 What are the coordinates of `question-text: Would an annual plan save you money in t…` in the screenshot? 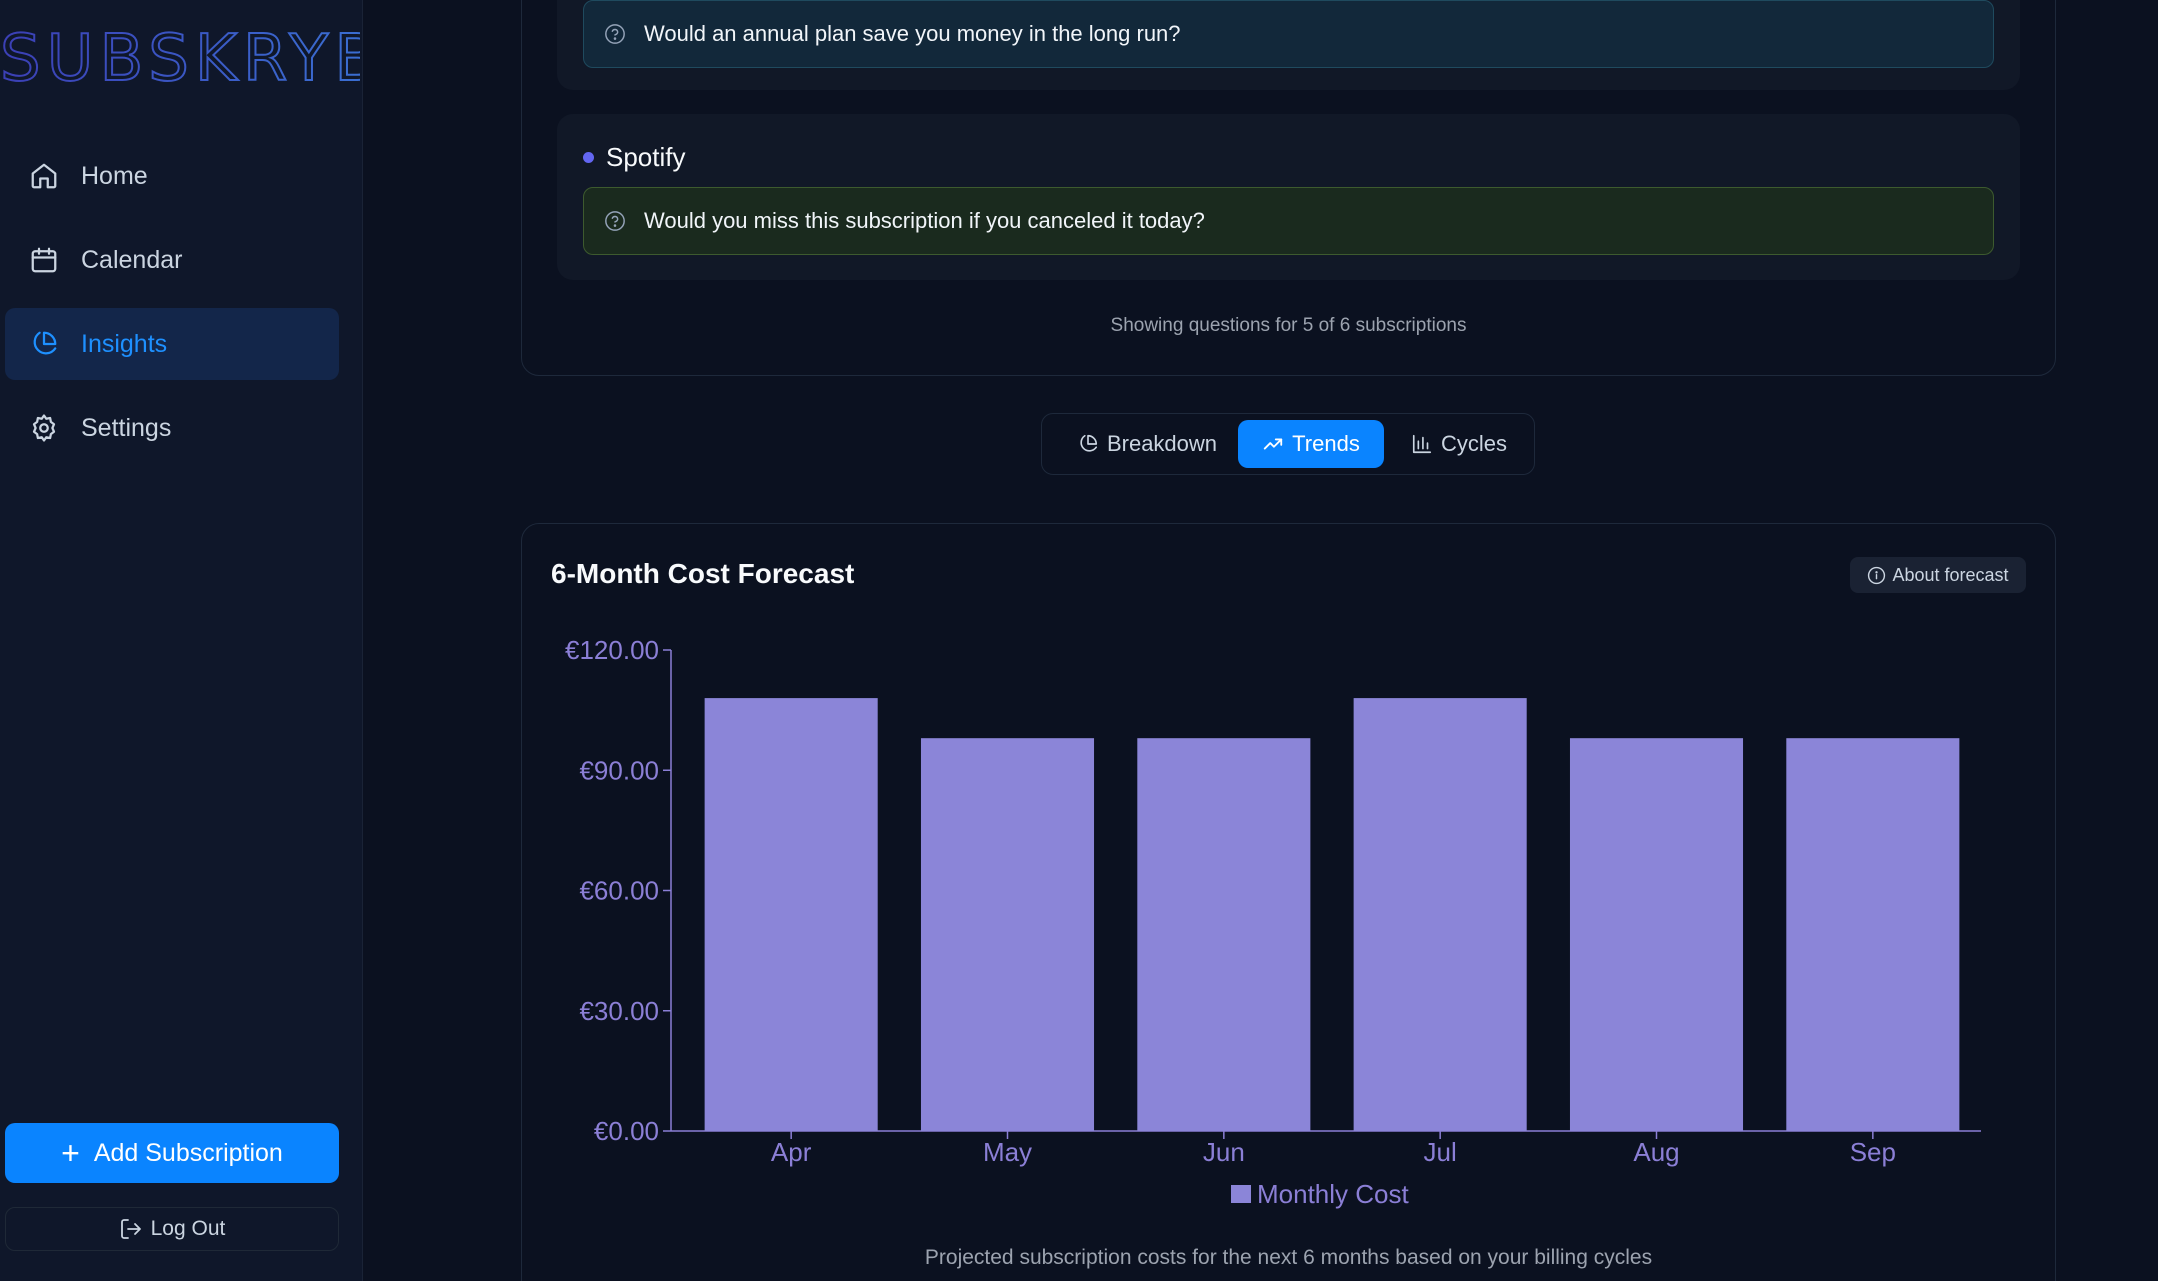 It's located at (912, 33).